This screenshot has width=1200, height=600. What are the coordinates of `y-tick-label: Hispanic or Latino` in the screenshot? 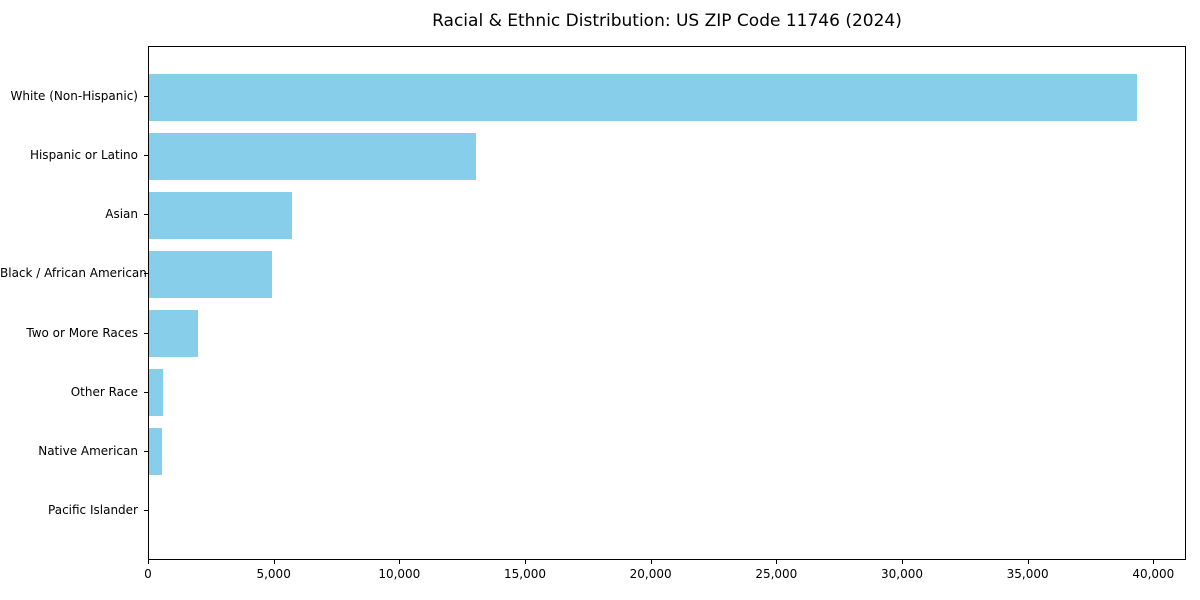 It's located at (83, 155).